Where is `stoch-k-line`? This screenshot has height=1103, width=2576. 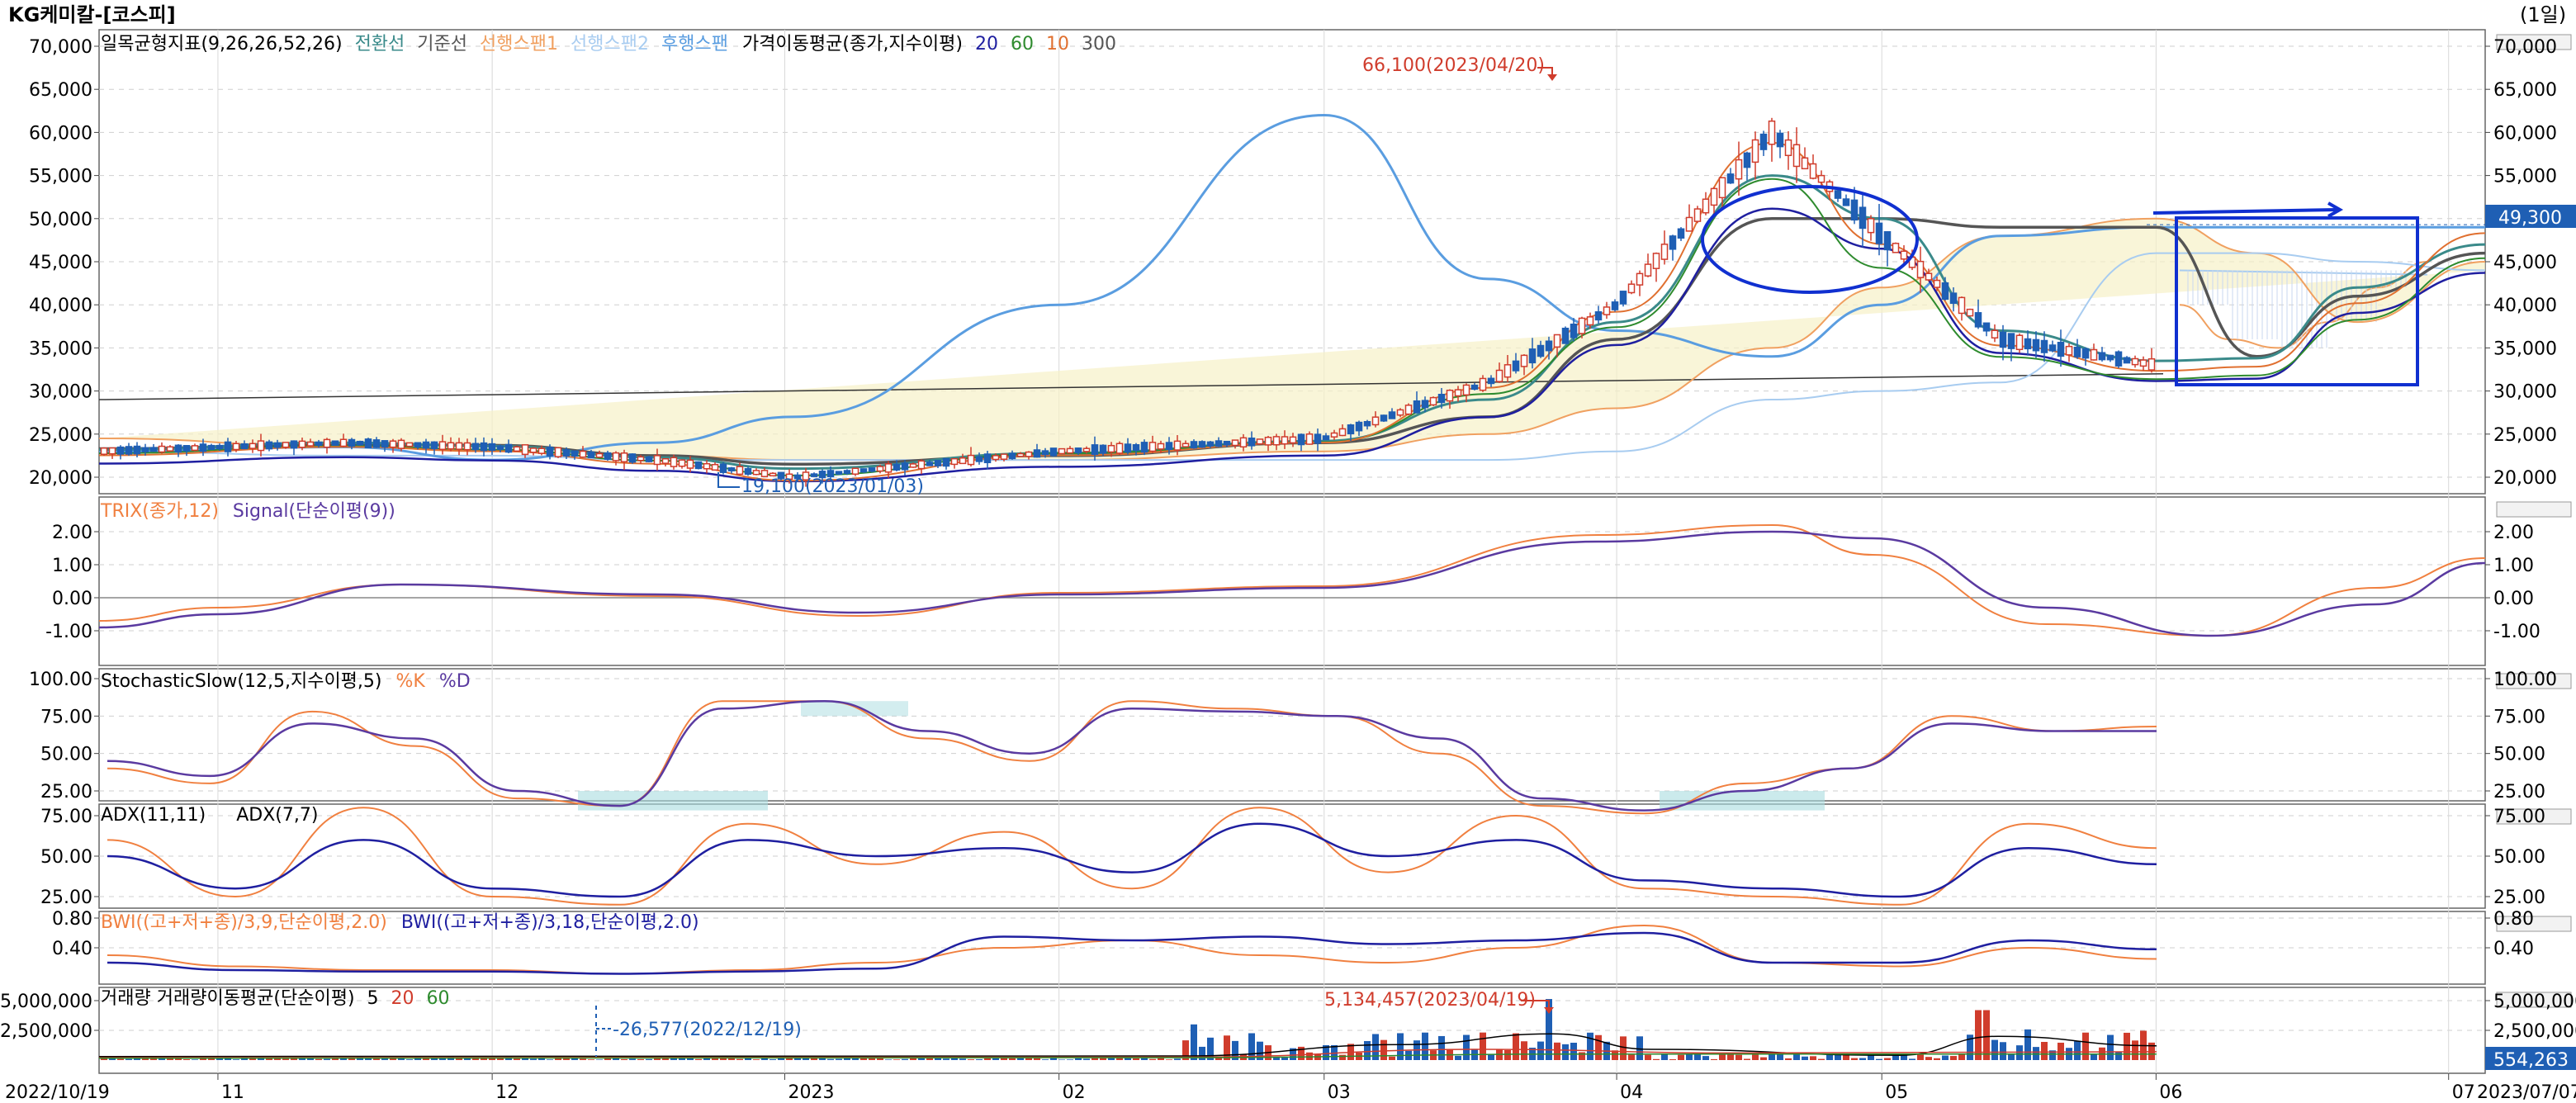
stoch-k-line is located at coordinates (1132, 757).